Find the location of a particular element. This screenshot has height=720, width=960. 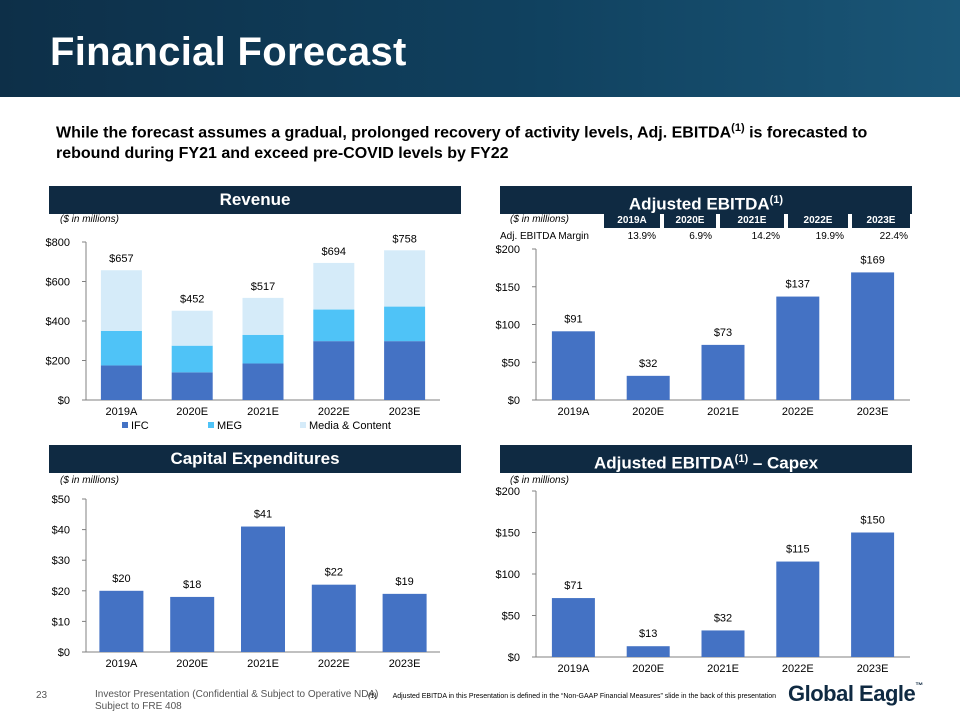

capex-data-label: $20 is located at coordinates (121, 579).